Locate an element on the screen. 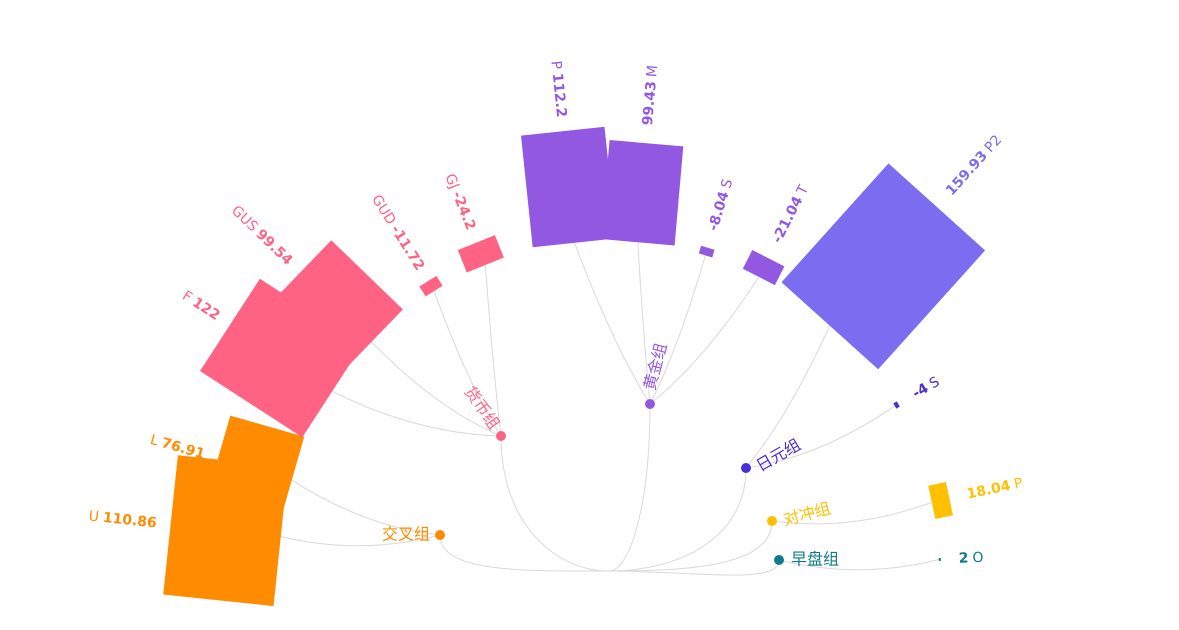  bar-label: 99.43 M is located at coordinates (650, 95).